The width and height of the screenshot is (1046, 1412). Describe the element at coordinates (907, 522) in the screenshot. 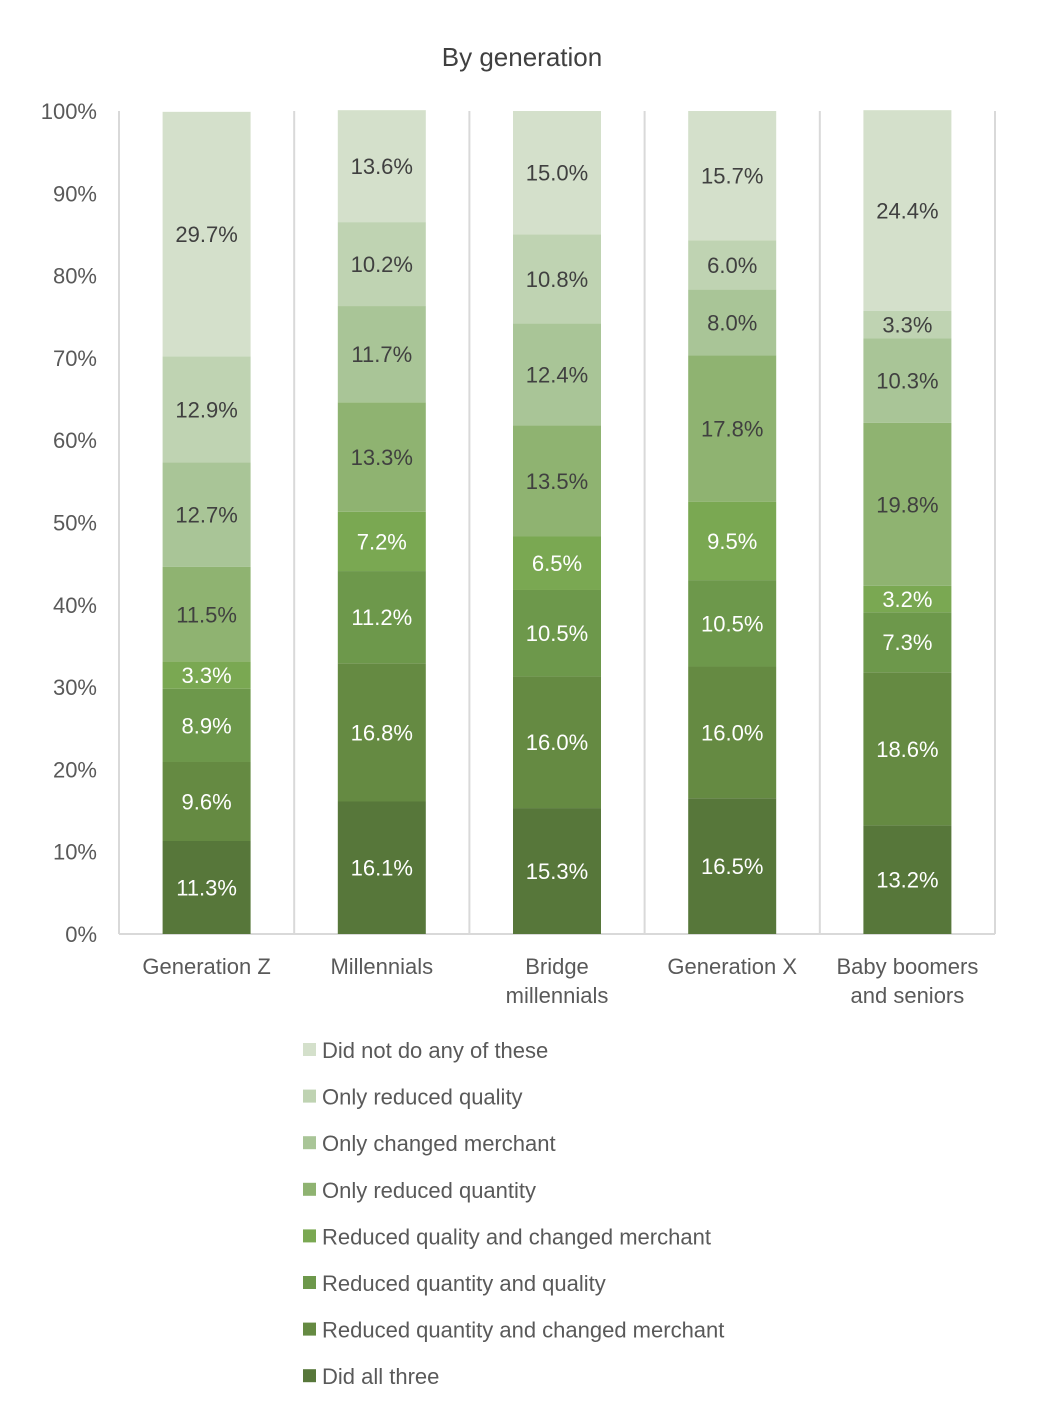

I see `bar-stack: 13.2% 18.6% 7.3% 3.2% 19.8% 10.3% 3.3% 24.4%` at that location.